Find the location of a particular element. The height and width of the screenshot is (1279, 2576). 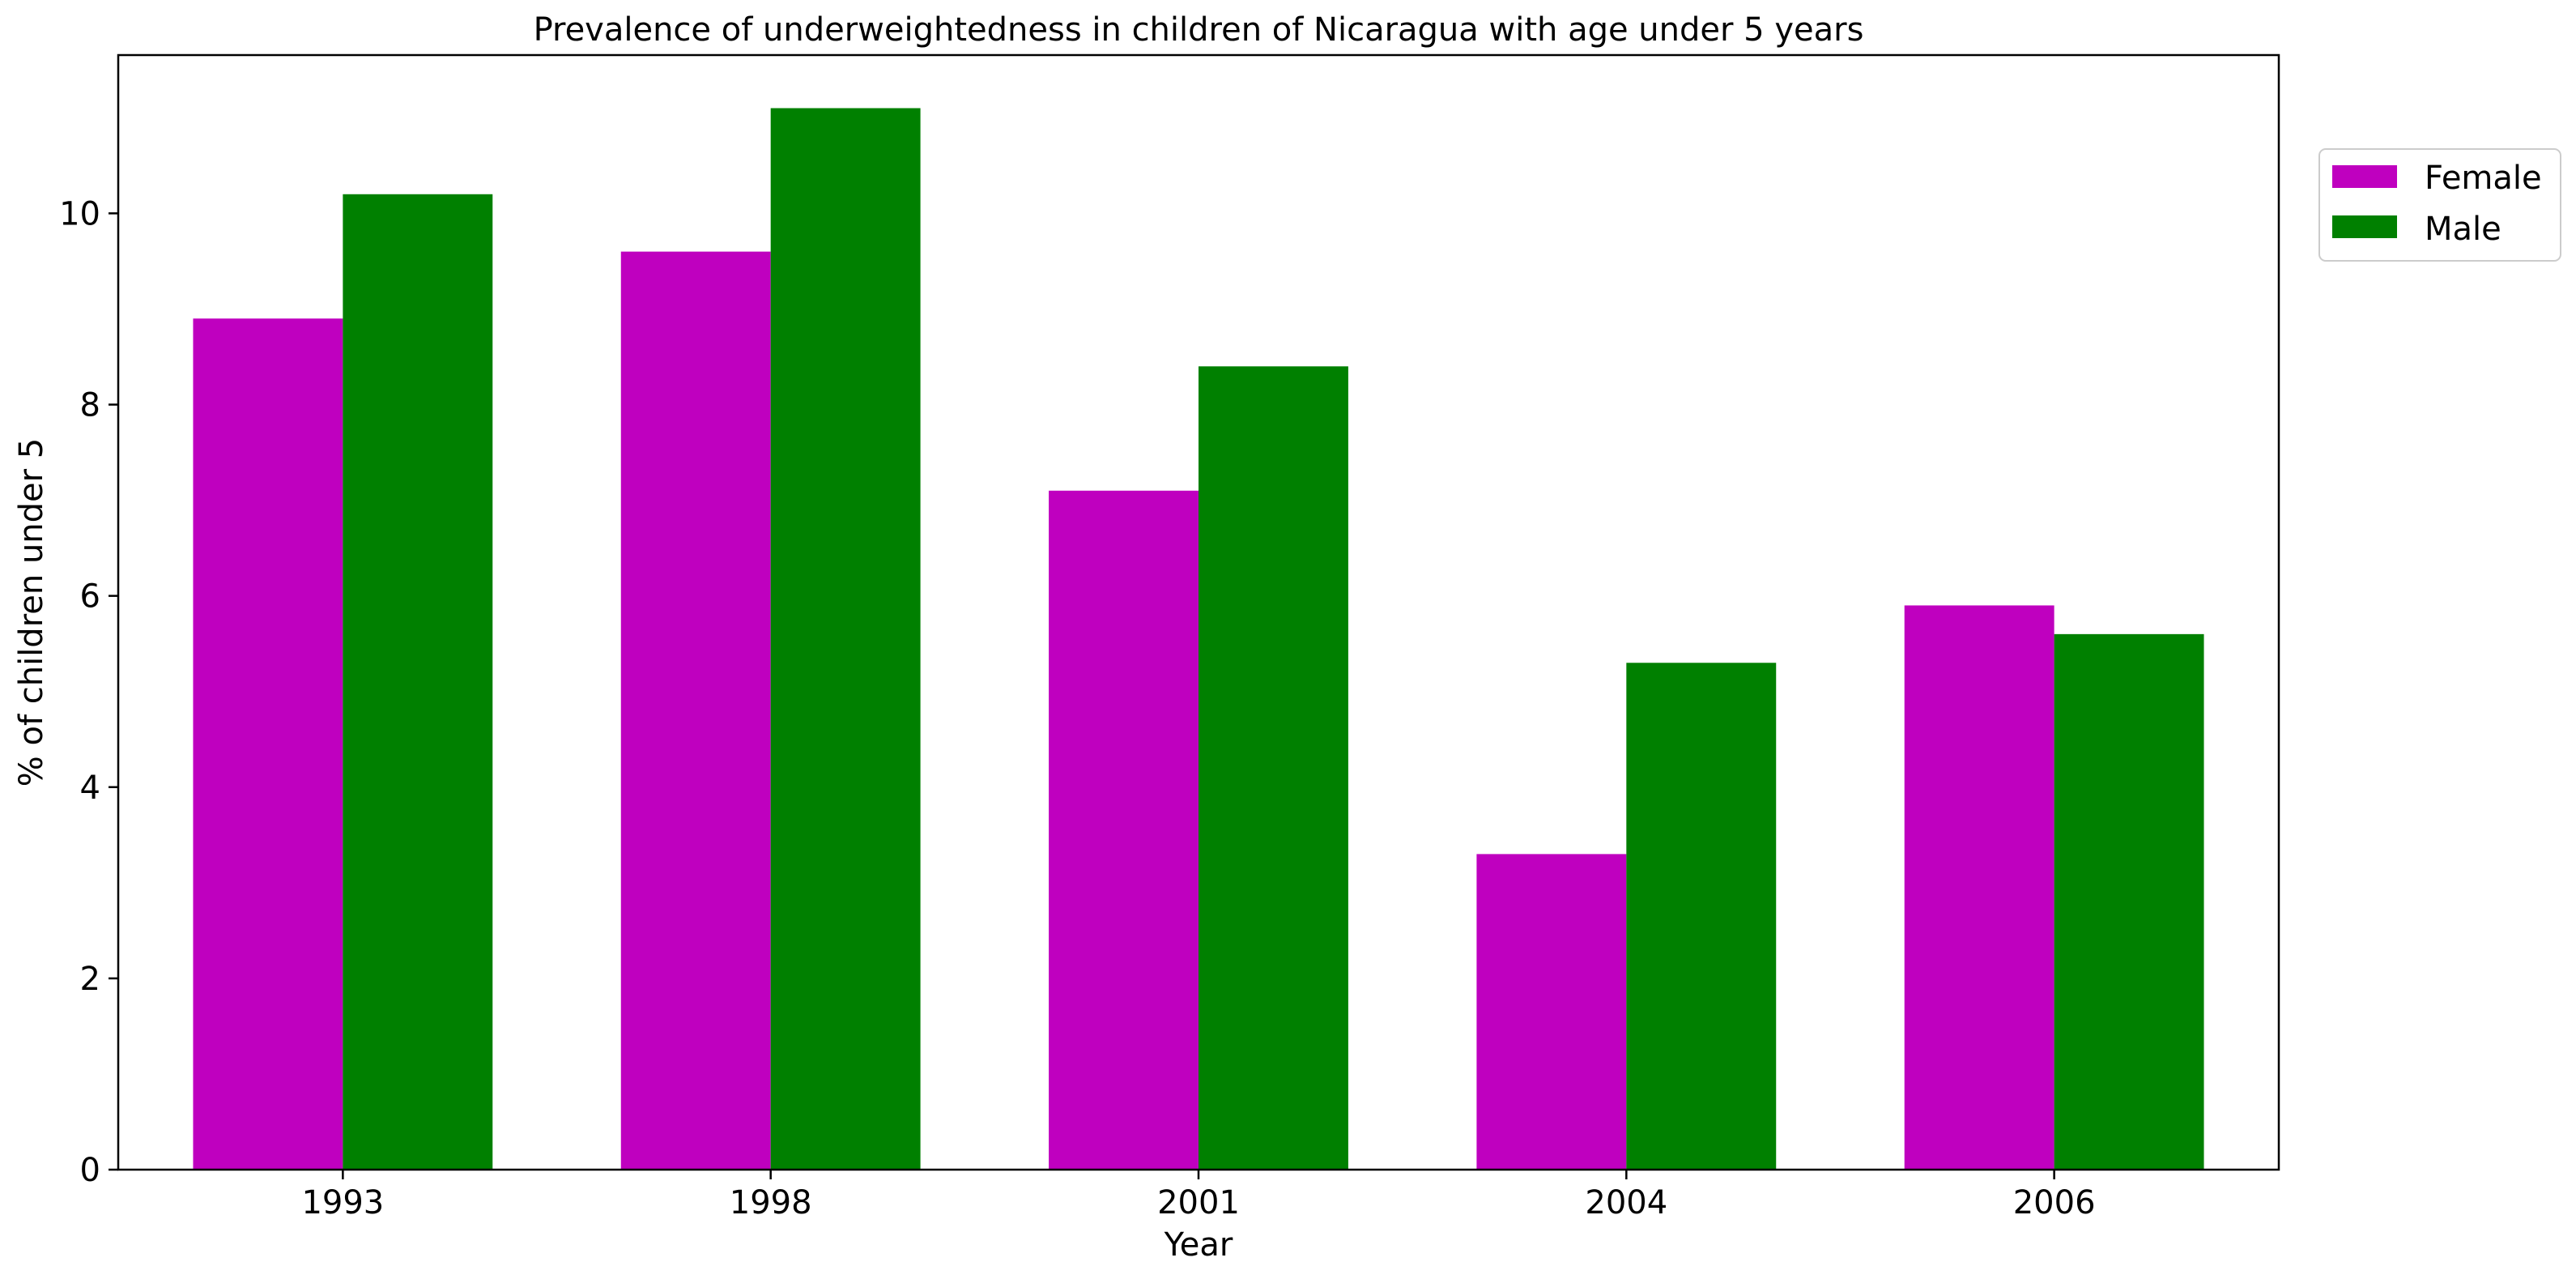

x-tick-label: 2006 is located at coordinates (2054, 1202).